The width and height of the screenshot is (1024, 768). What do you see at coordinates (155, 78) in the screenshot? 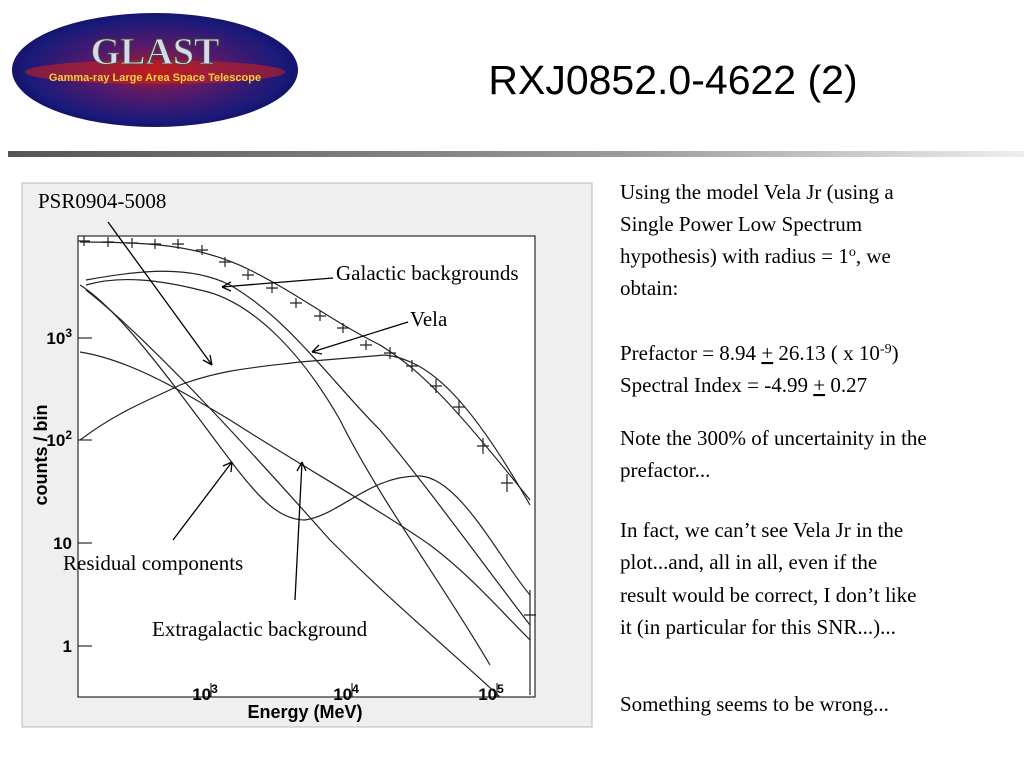
I see `logo-subtitle: Gamma-ray Large Area Space Telescope` at bounding box center [155, 78].